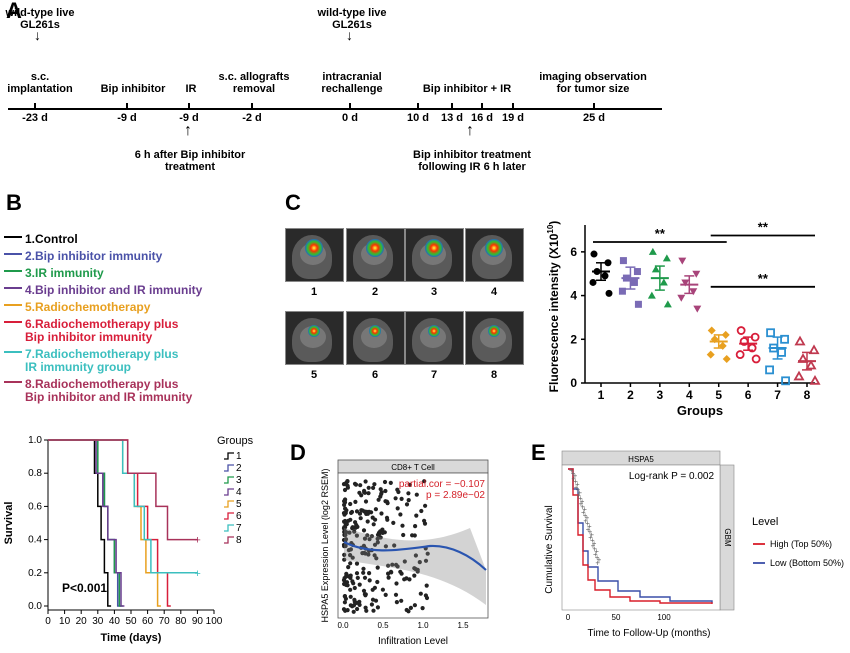 This screenshot has height=653, width=850. Describe the element at coordinates (14, 11) in the screenshot. I see `panel-a-letter: A` at that location.